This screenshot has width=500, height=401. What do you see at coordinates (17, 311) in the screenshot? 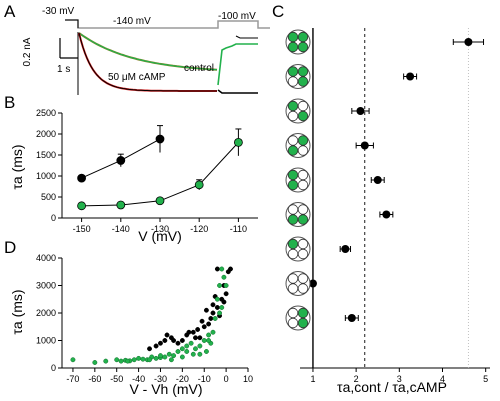
I see `panel-d-ylabel: τa (ms)` at bounding box center [17, 311].